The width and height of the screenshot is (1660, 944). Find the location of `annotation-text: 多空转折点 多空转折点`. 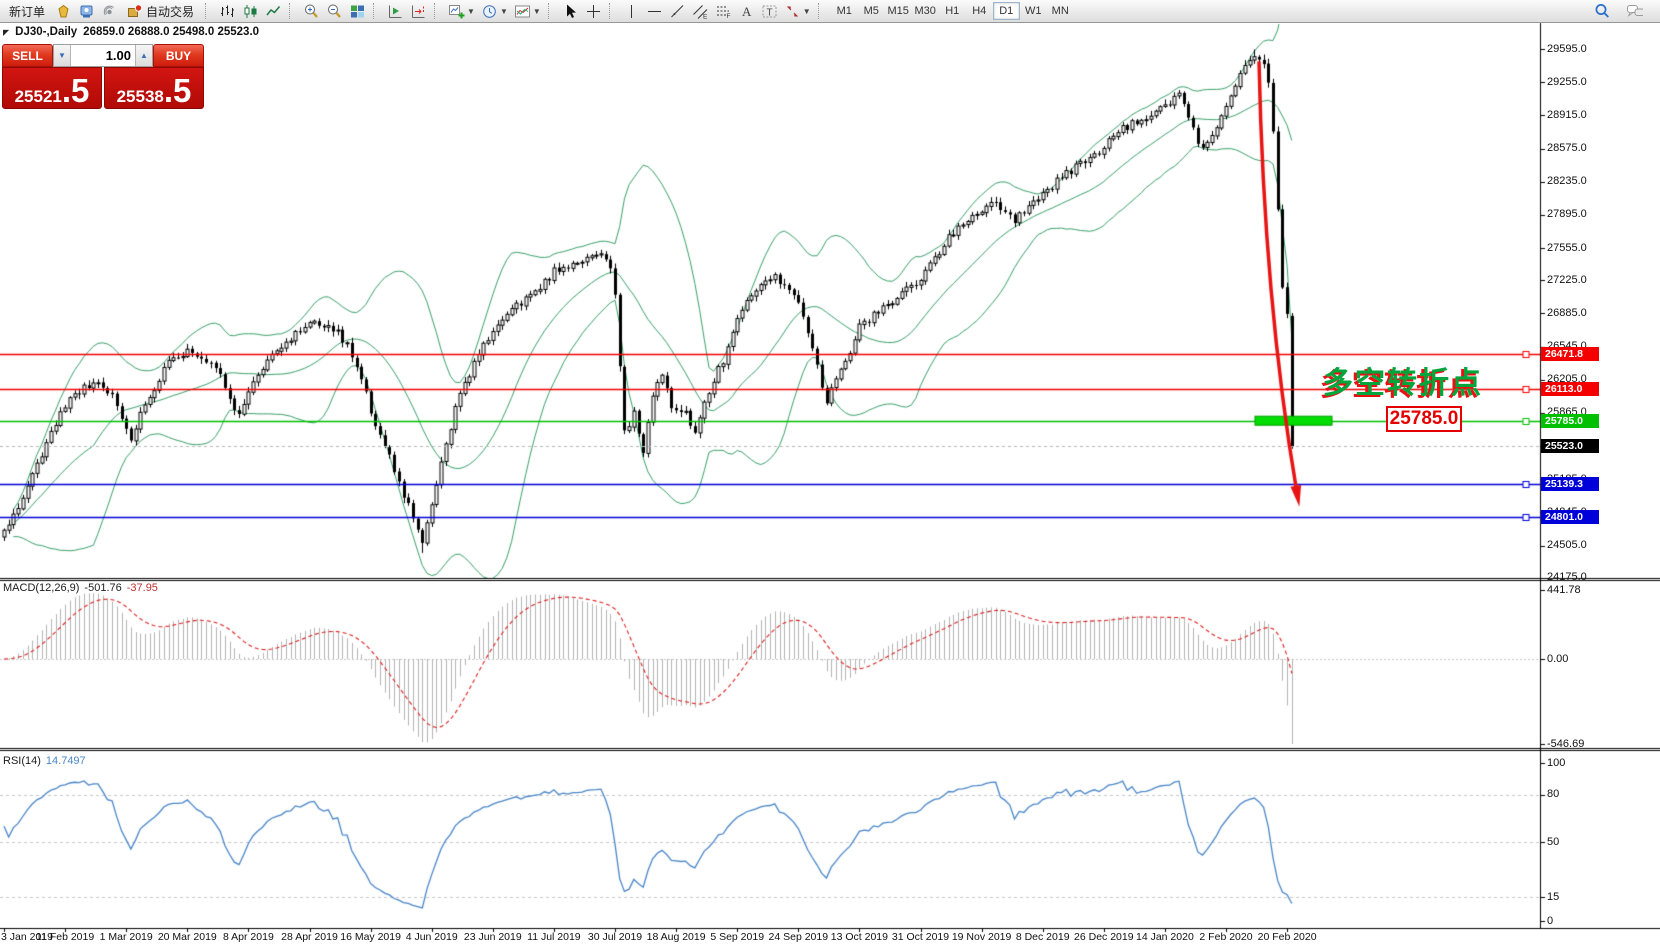

annotation-text: 多空转折点 多空转折点 is located at coordinates (1401, 380).